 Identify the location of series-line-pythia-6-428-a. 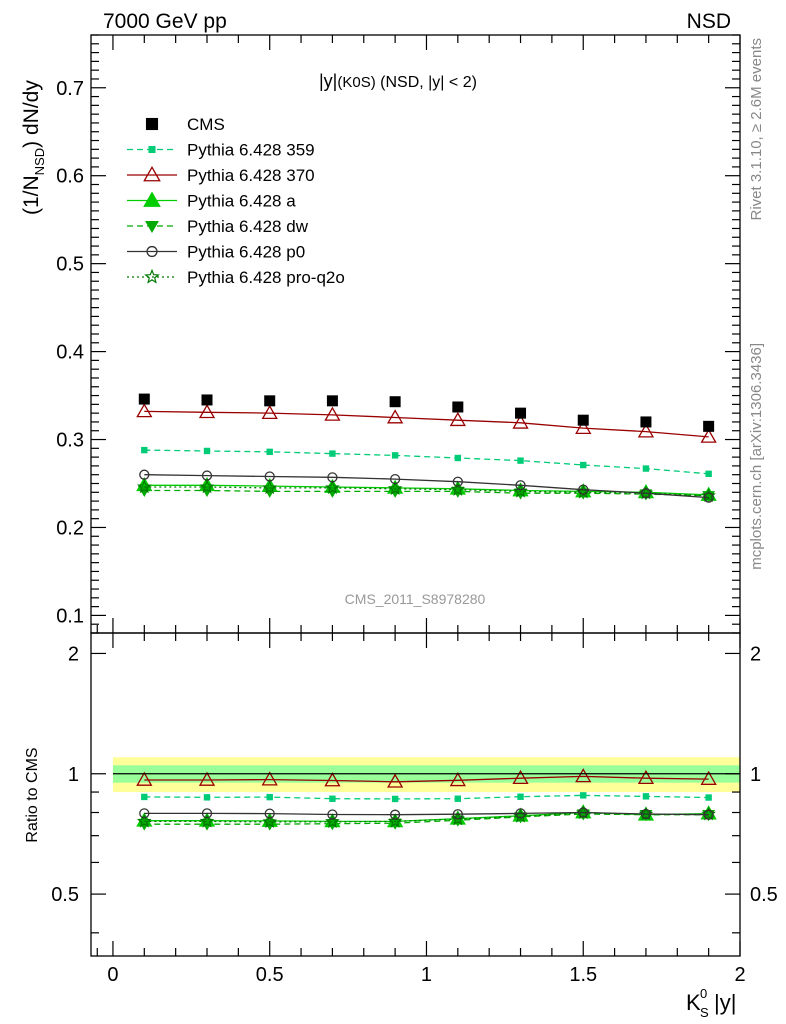
(426, 490).